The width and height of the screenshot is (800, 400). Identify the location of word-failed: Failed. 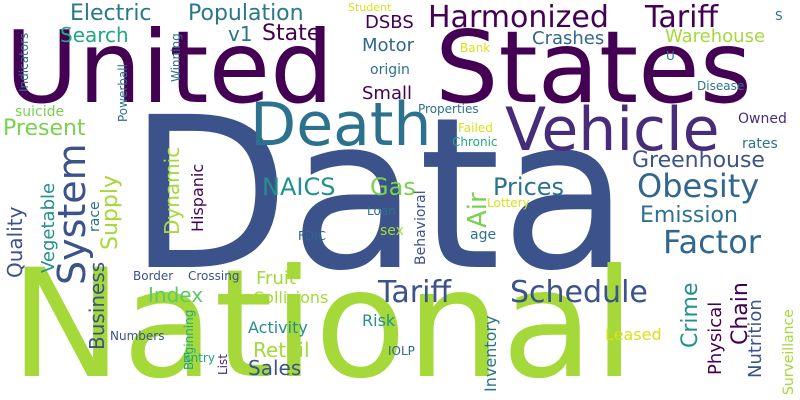
(475, 128).